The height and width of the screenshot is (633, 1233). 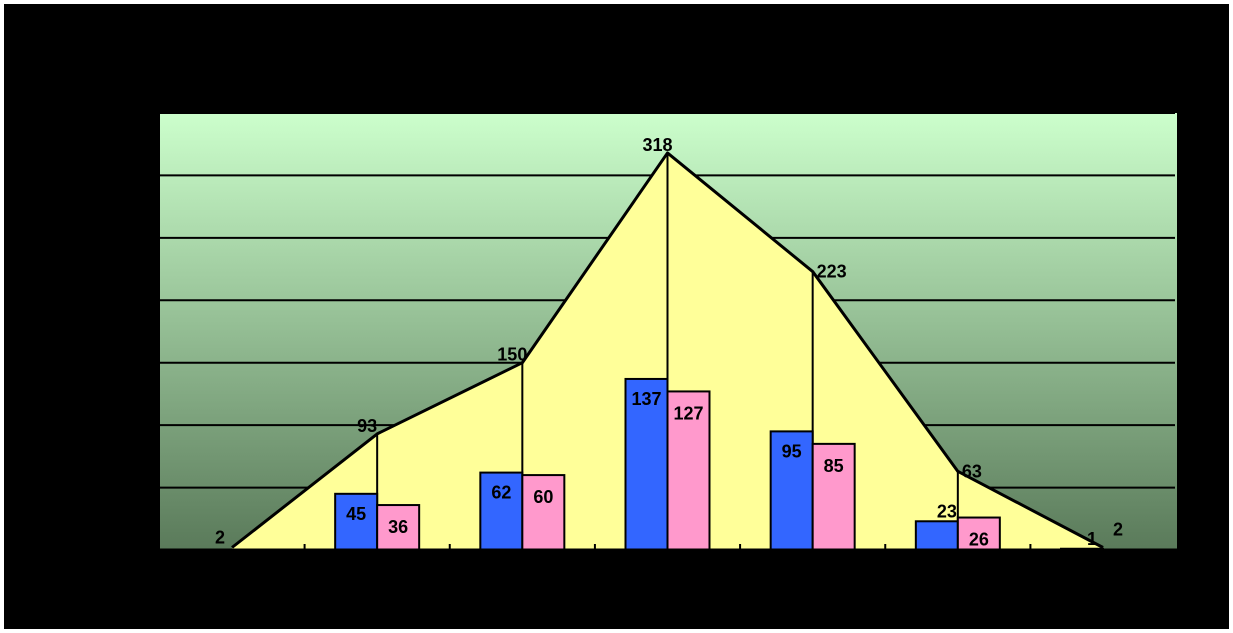 What do you see at coordinates (501, 493) in the screenshot?
I see `data-label: 62` at bounding box center [501, 493].